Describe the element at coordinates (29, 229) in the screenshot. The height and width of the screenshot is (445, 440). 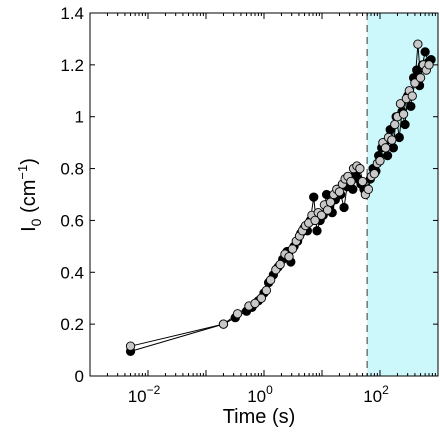
I see `y-axis-label-main: I` at that location.